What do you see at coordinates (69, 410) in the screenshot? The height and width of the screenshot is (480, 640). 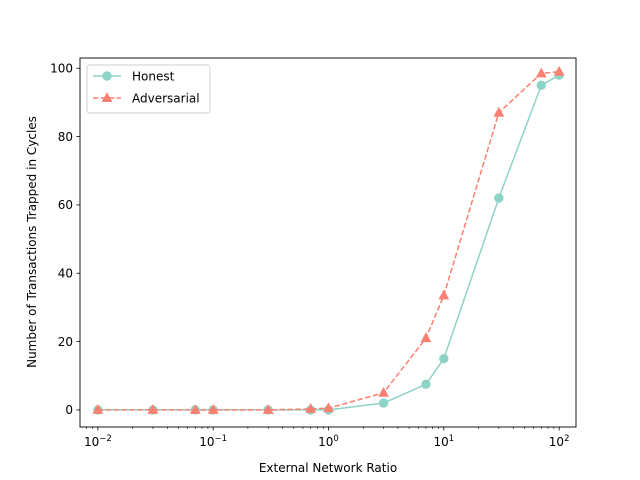 I see `y-tick-label: 0` at bounding box center [69, 410].